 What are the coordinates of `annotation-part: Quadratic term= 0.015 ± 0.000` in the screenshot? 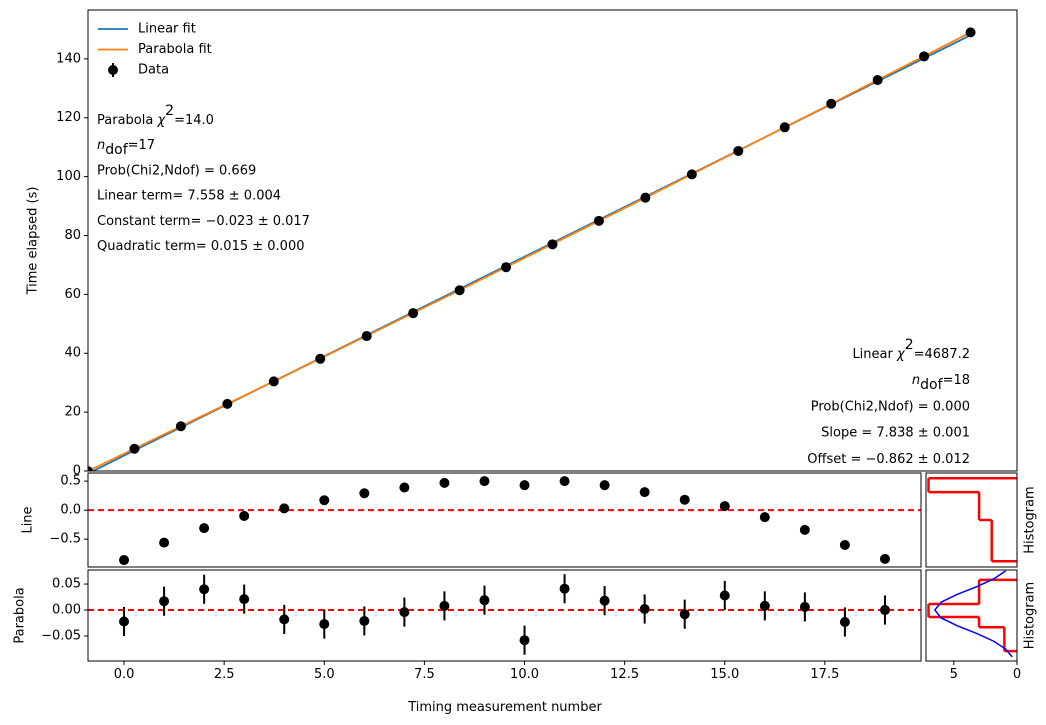 It's located at (200, 246).